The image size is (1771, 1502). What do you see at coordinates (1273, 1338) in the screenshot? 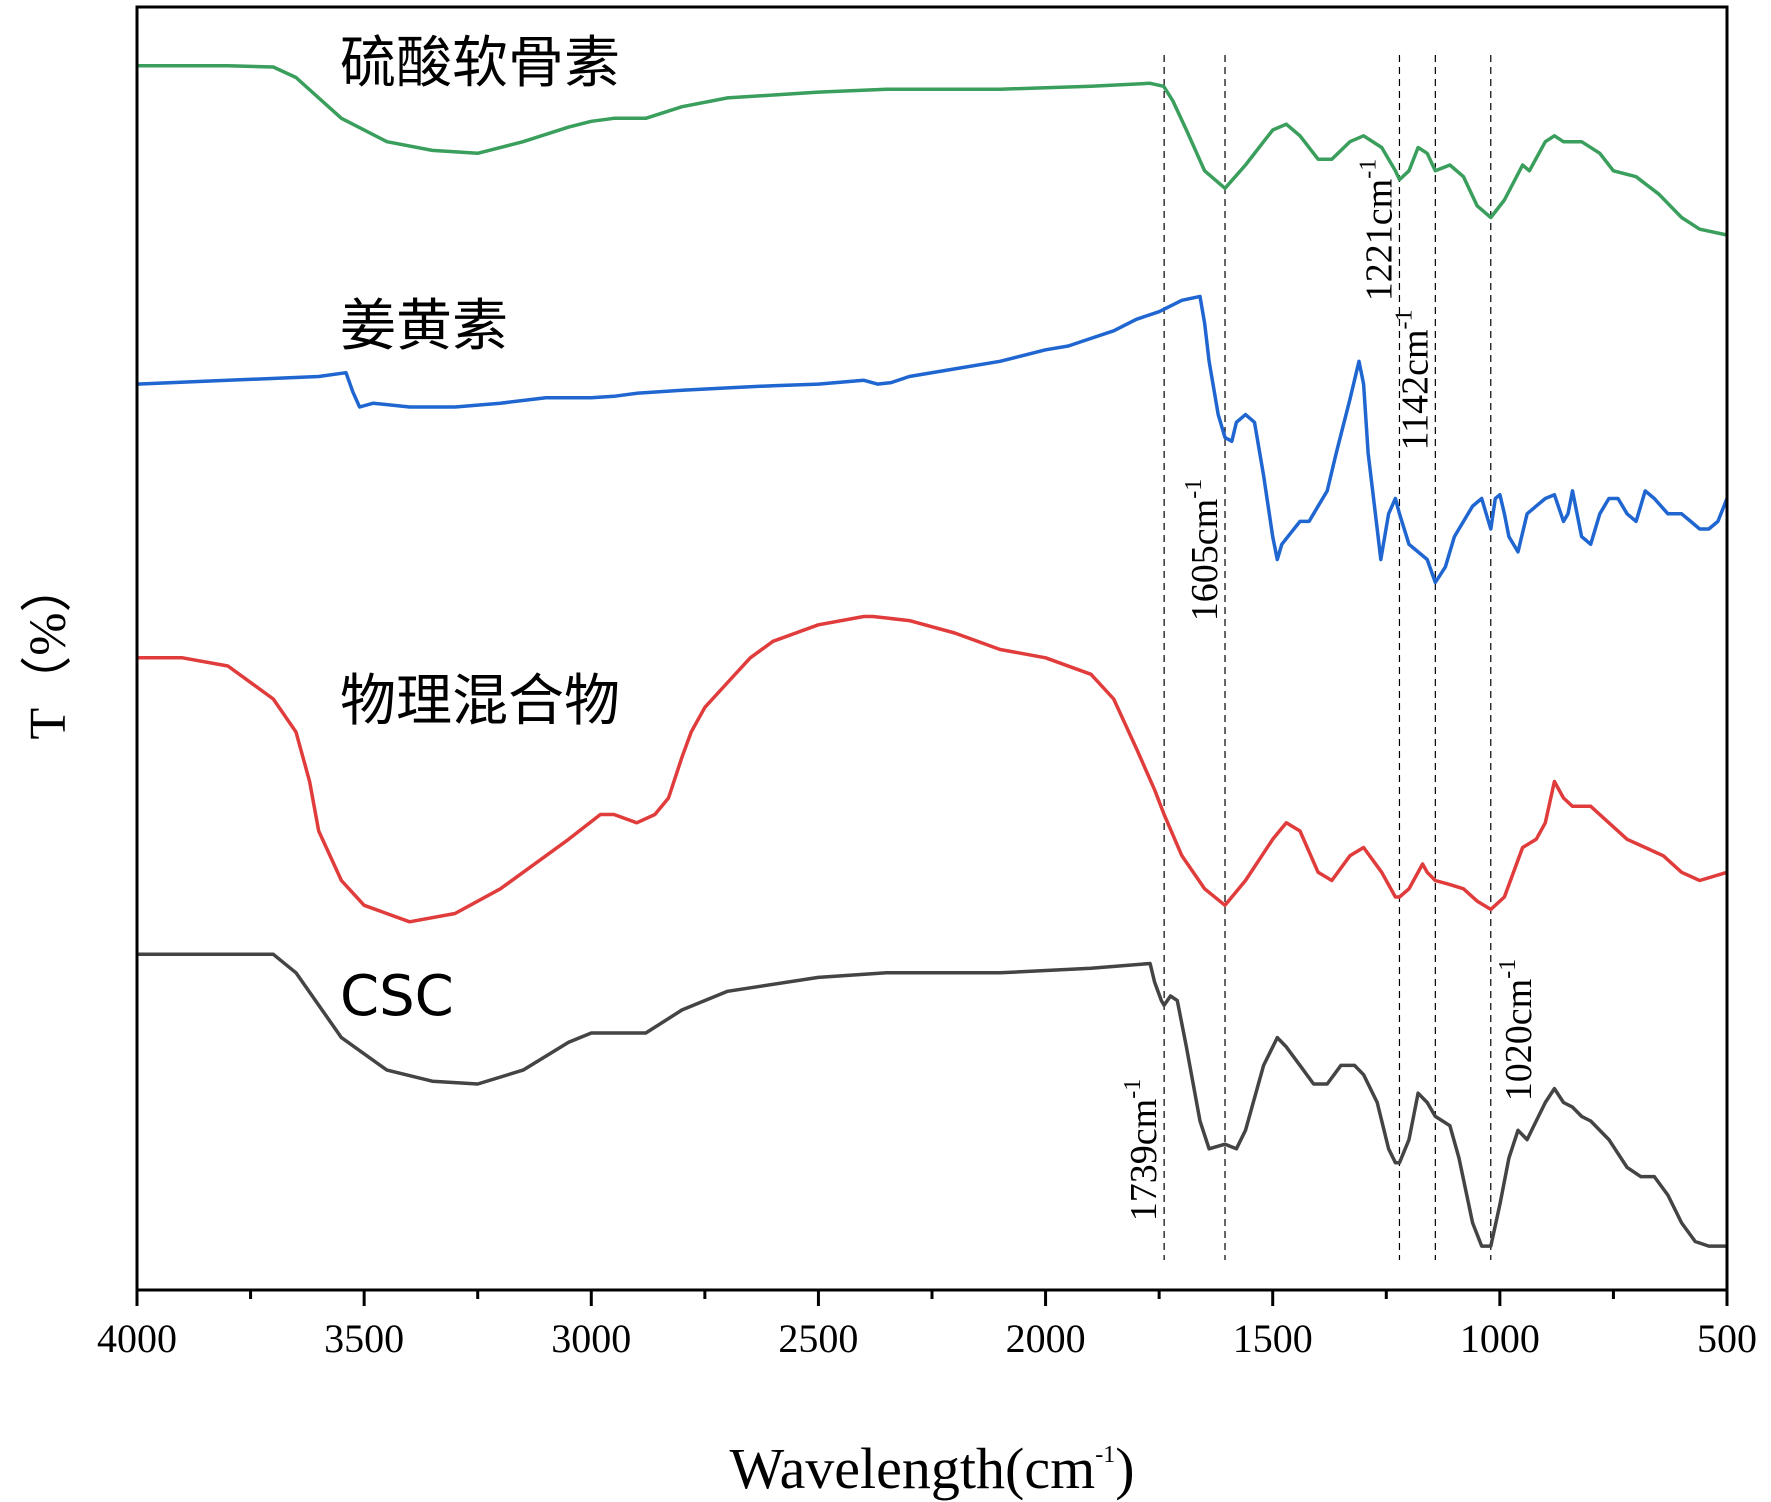
I see `x-tick-label-1500: 1500` at bounding box center [1273, 1338].